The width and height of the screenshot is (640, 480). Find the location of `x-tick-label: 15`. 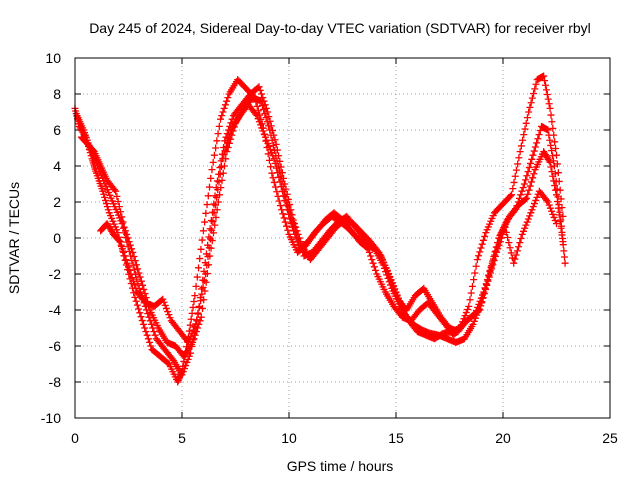

x-tick-label: 15 is located at coordinates (396, 438).